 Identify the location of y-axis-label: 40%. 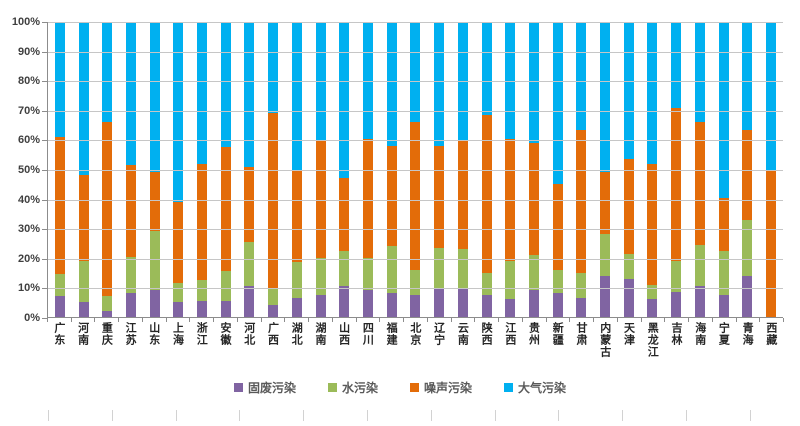
(28, 199).